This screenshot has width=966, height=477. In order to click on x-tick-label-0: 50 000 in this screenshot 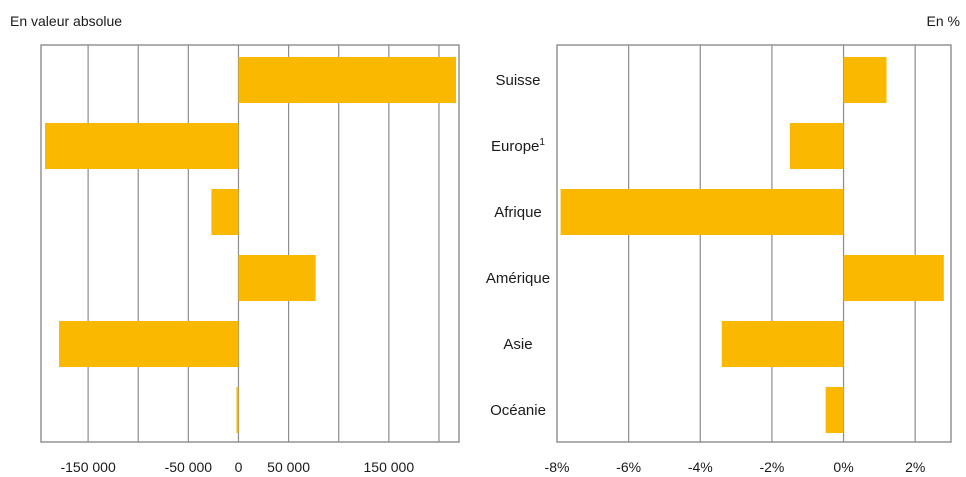, I will do `click(288, 467)`.